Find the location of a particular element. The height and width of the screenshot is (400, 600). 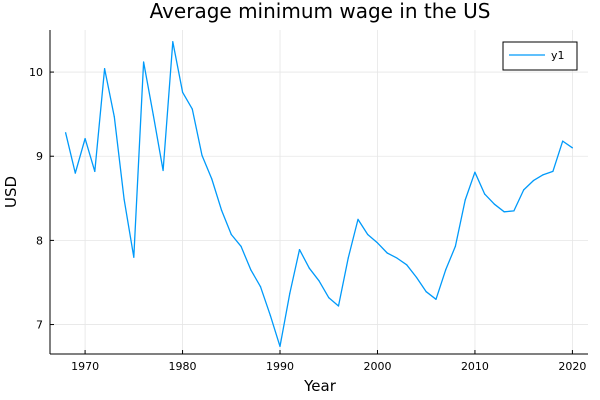

data-point-1985 is located at coordinates (231, 234).